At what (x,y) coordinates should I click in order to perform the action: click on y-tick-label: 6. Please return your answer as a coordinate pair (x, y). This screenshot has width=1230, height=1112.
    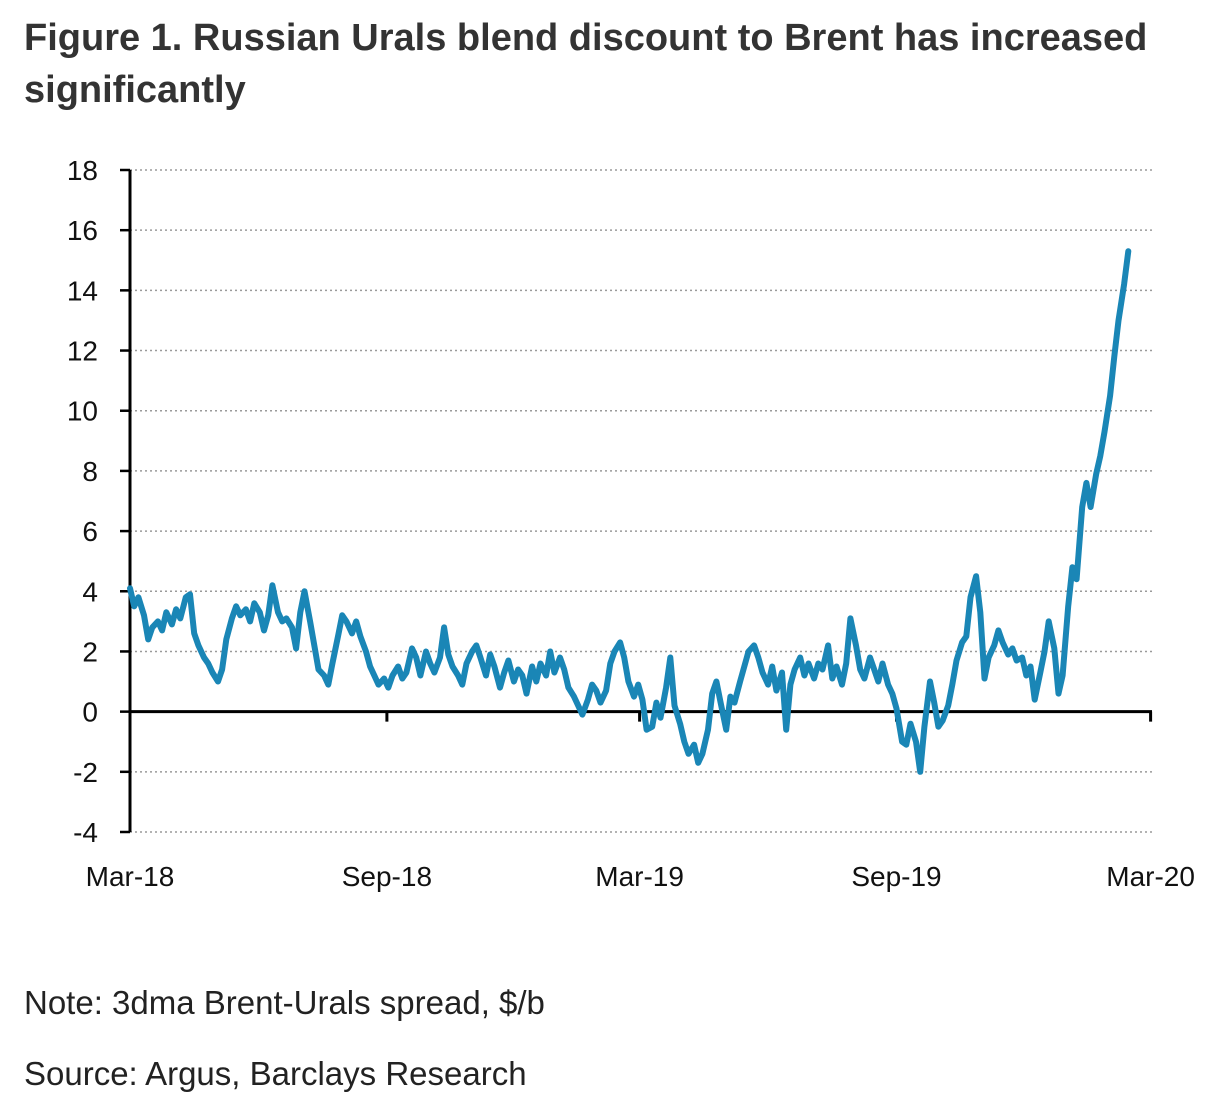
    Looking at the image, I should click on (90, 531).